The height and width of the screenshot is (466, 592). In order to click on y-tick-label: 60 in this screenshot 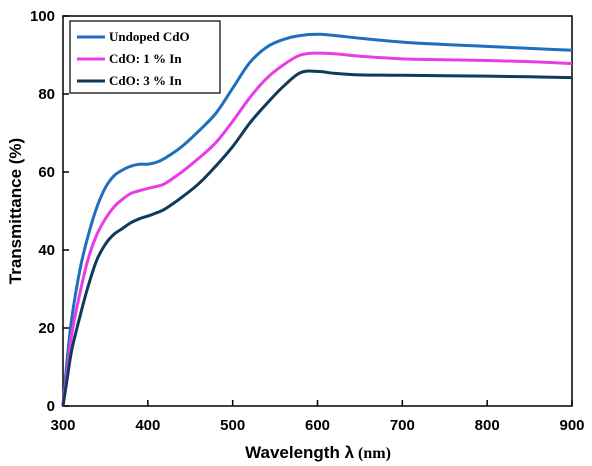, I will do `click(46, 172)`.